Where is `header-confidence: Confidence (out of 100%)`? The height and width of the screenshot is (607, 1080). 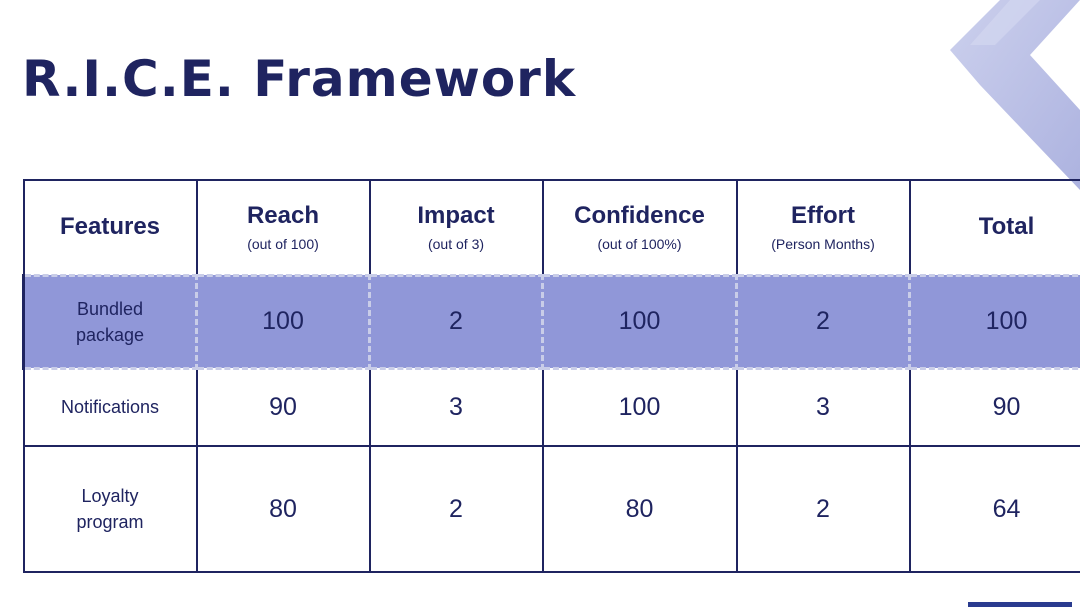 header-confidence: Confidence (out of 100%) is located at coordinates (639, 227).